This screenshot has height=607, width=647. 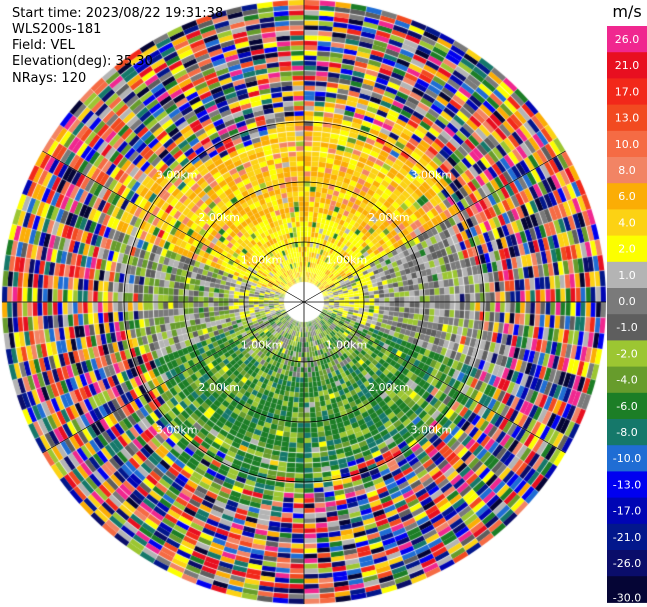 I want to click on colorbar-tick-label: 0.0, so click(x=627, y=301).